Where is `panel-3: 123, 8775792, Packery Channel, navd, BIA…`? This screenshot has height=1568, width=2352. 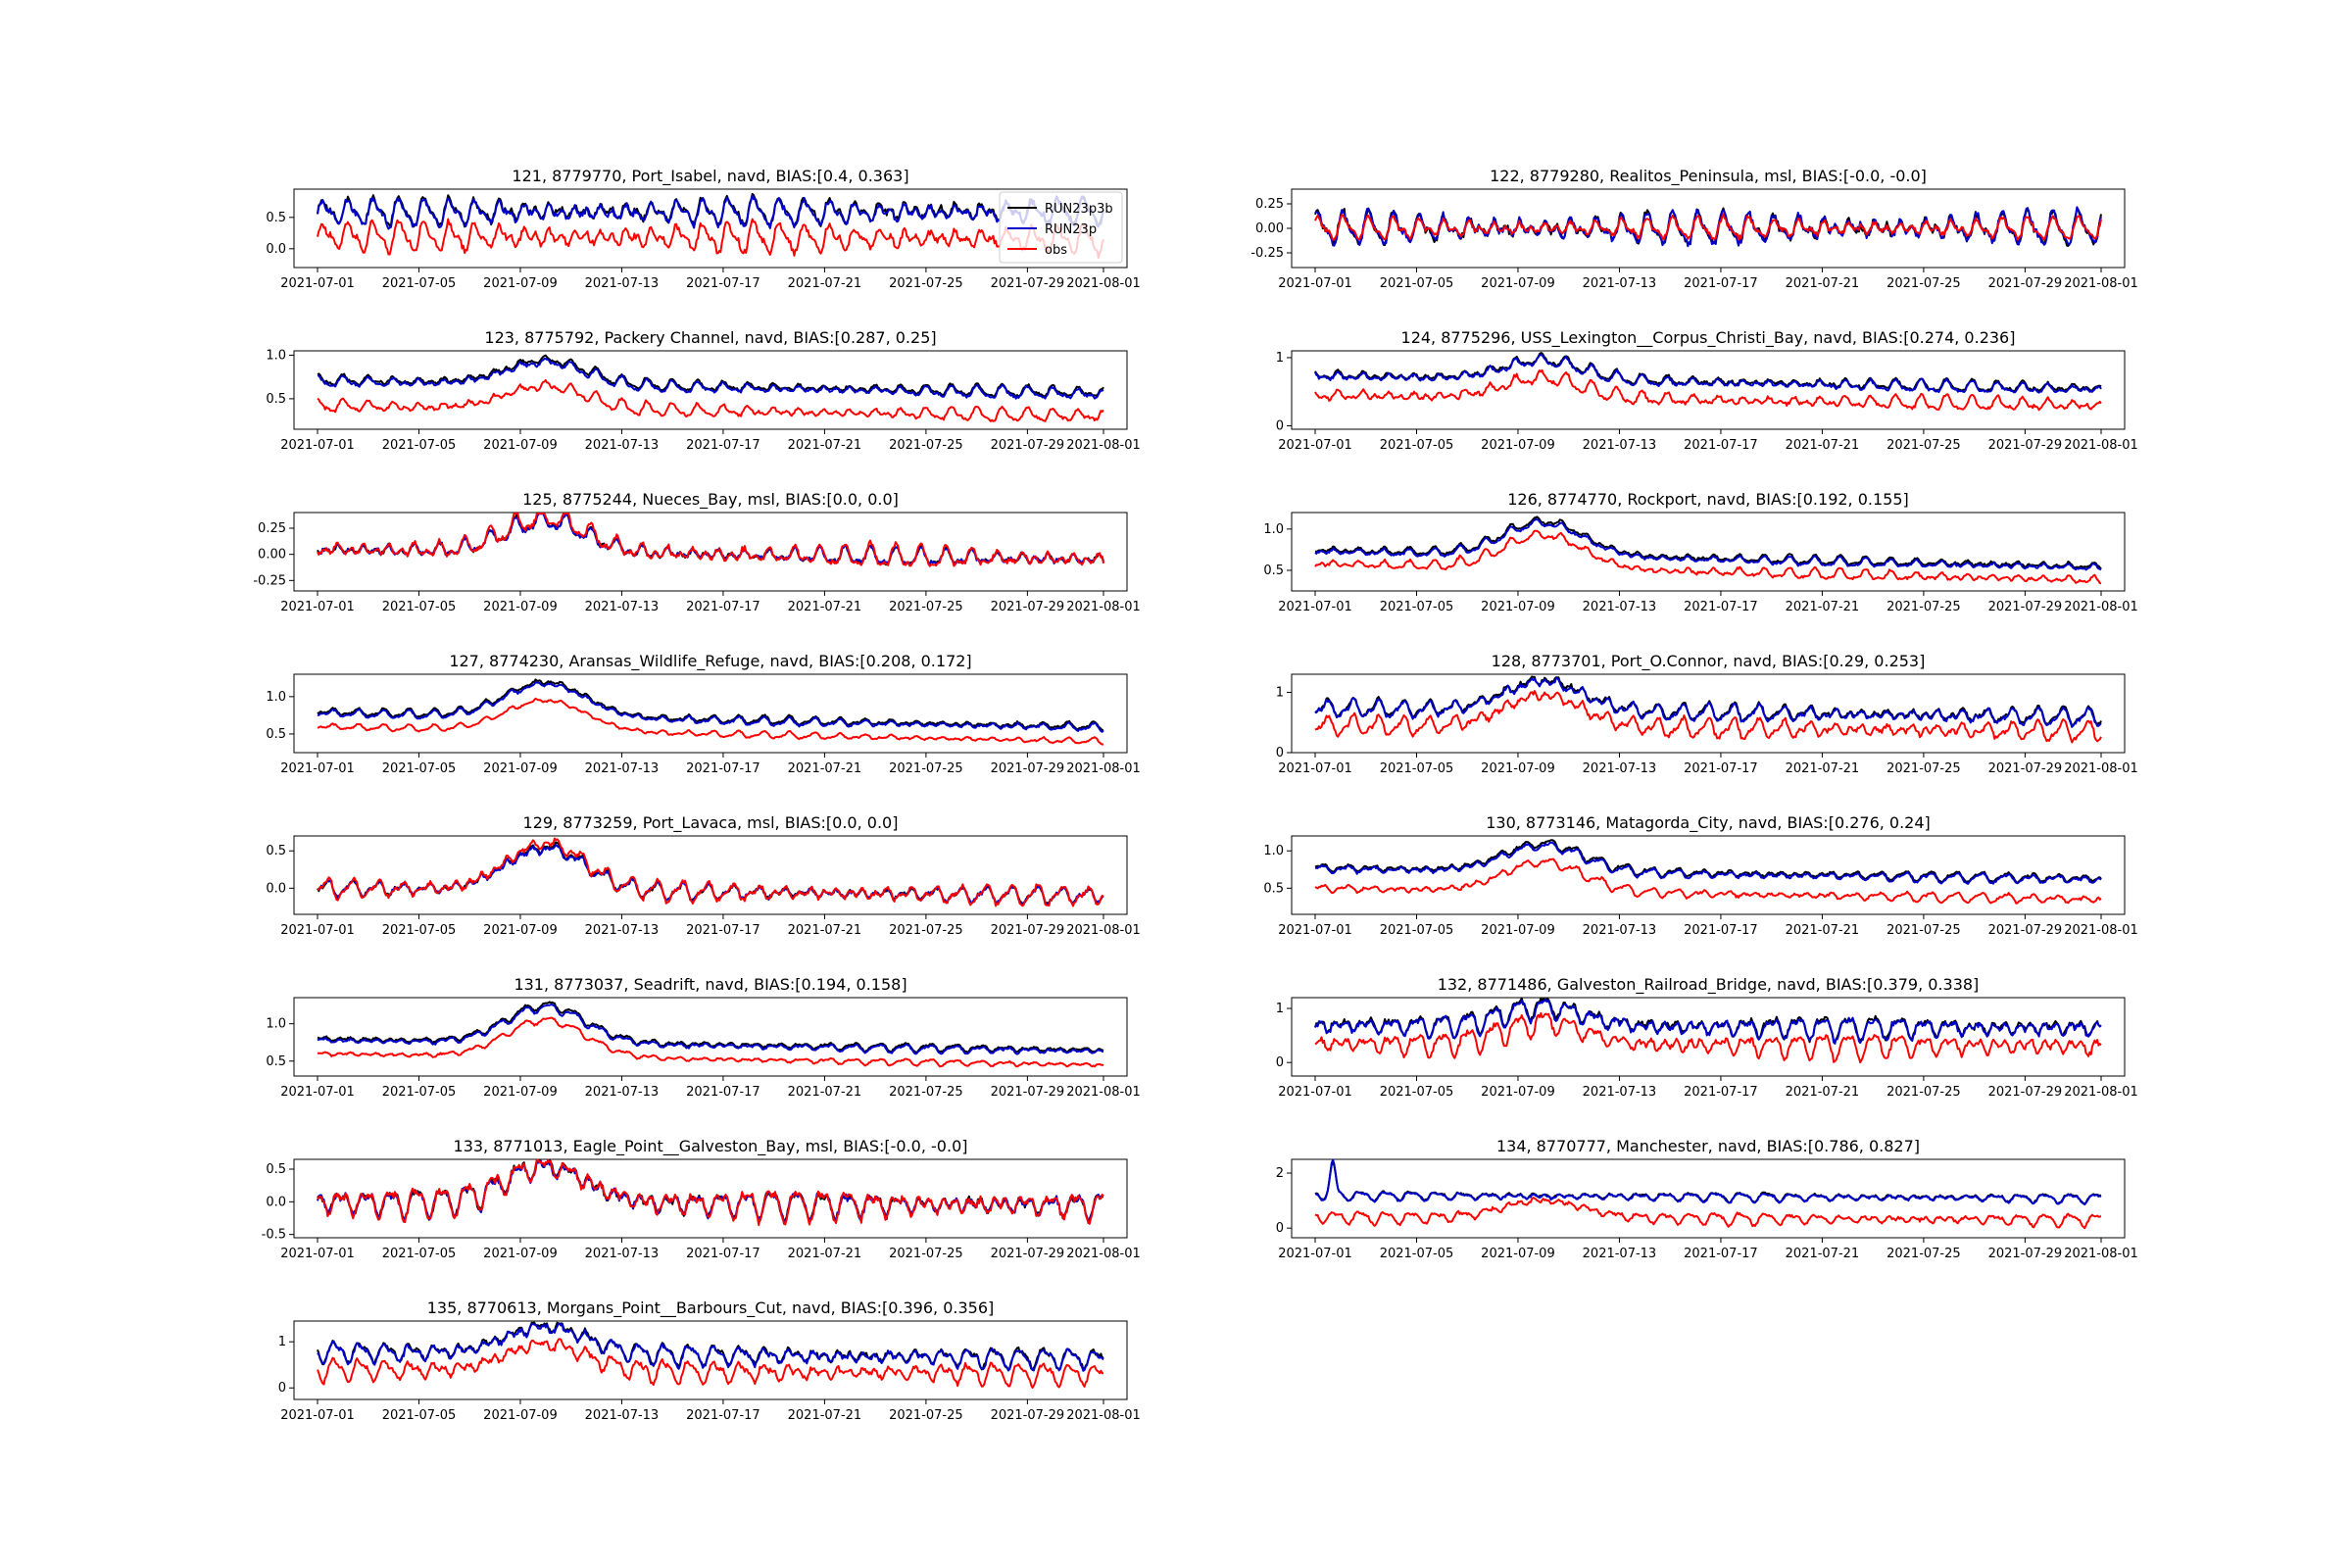 panel-3: 123, 8775792, Packery Channel, navd, BIA… is located at coordinates (703, 390).